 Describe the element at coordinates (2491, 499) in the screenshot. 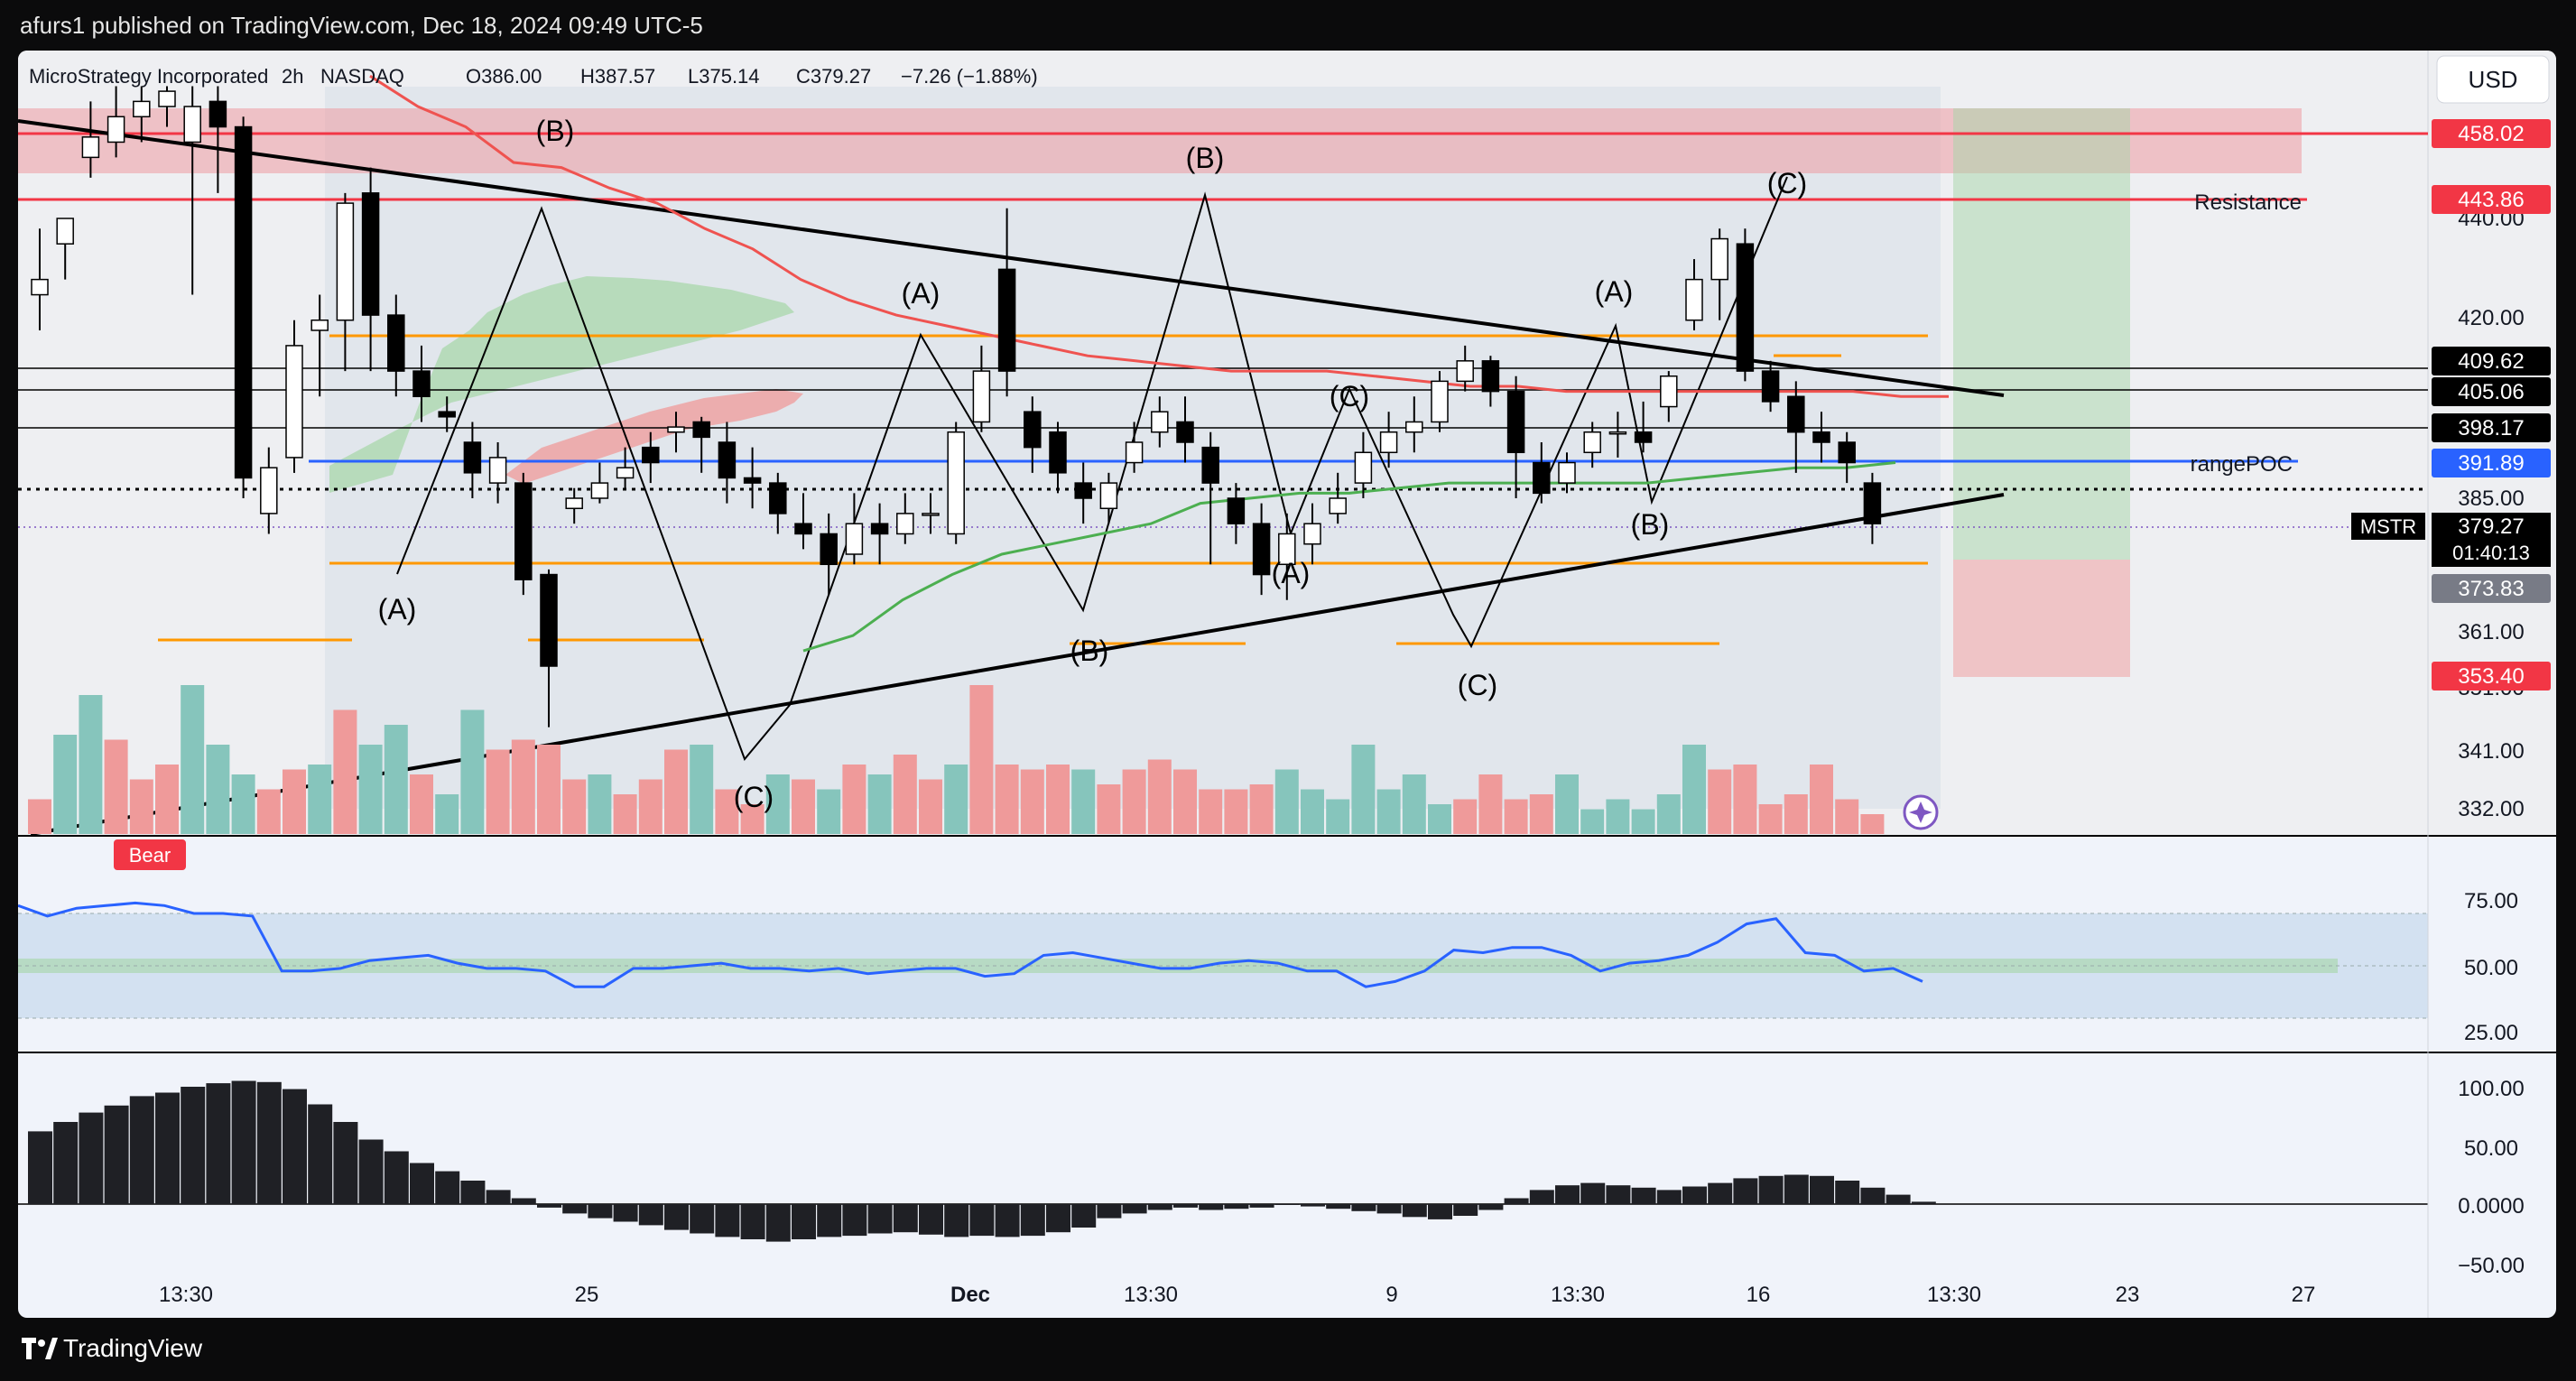

I see `price-tick: 385.00` at that location.